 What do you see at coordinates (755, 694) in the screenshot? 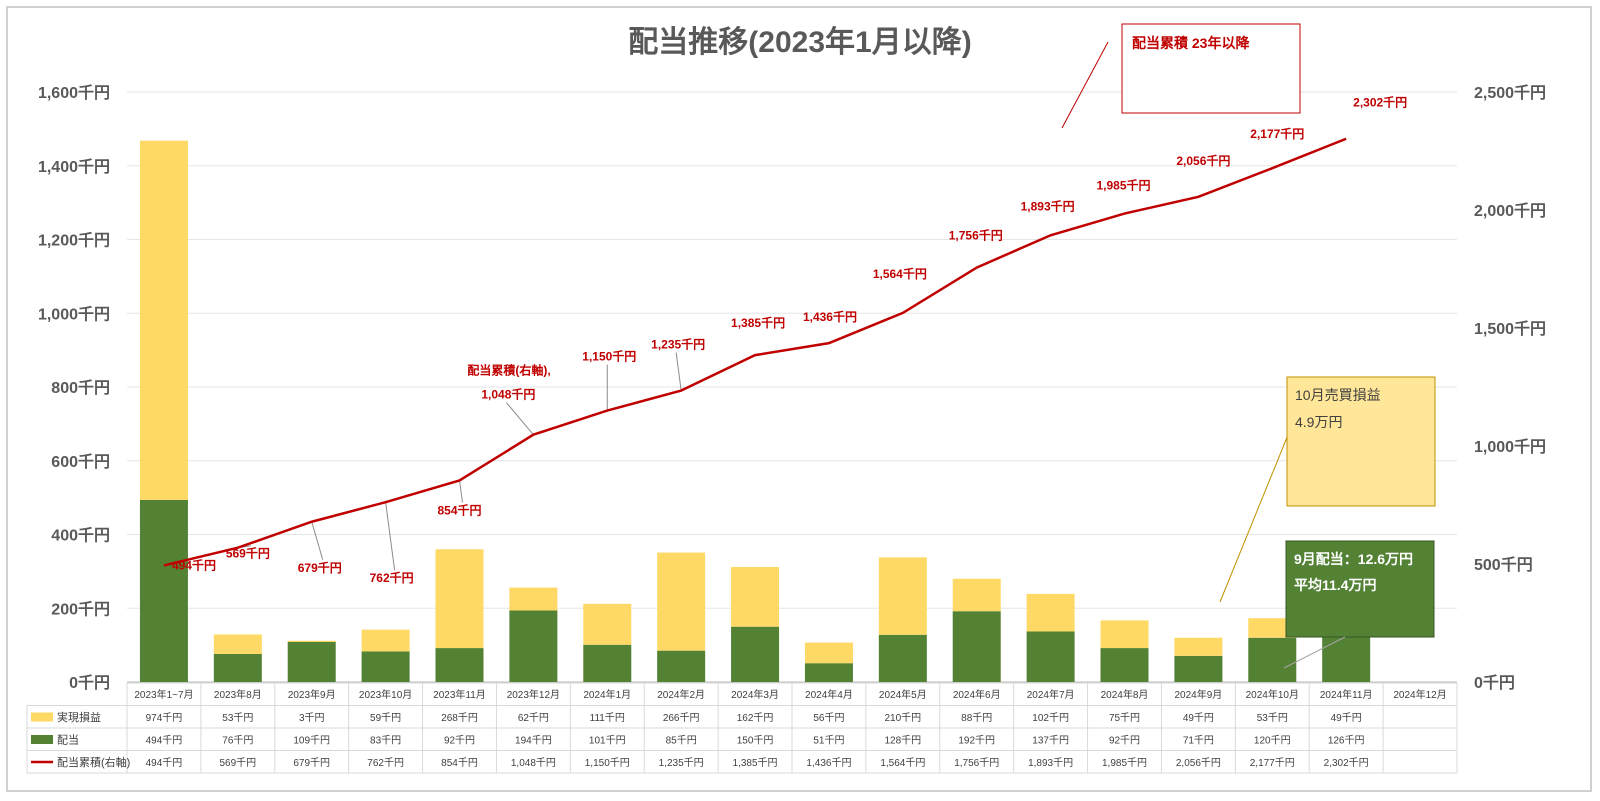
I see `category-label: 2024年3月` at bounding box center [755, 694].